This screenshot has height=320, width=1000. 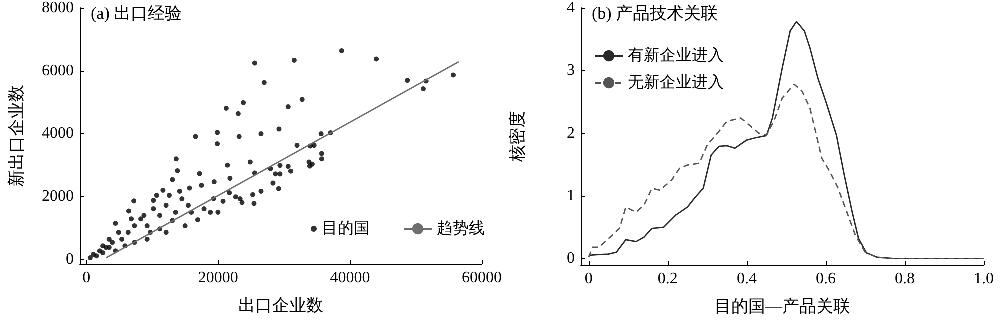 I want to click on legend-label: 无新企业进入, so click(x=676, y=83).